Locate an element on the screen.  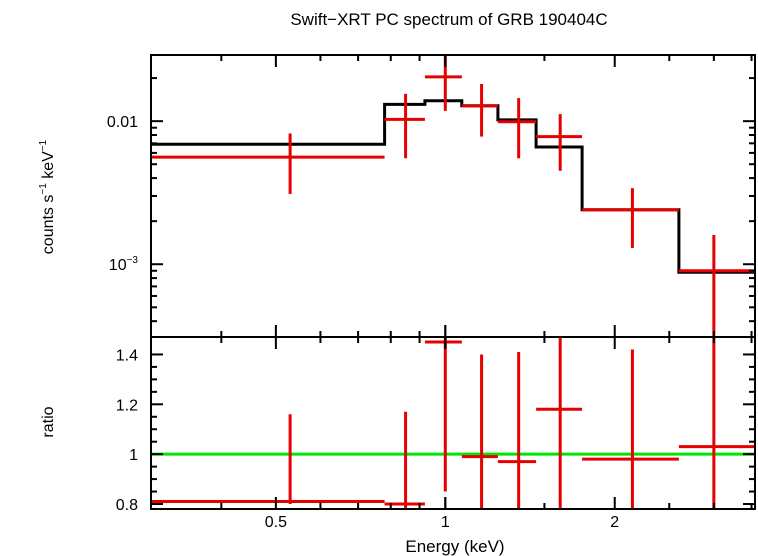
ratio-y-axis-label: ratio is located at coordinates (48, 421).